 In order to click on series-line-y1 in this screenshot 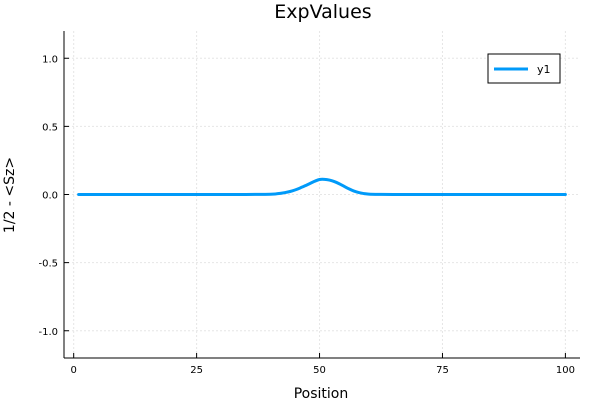, I will do `click(322, 187)`.